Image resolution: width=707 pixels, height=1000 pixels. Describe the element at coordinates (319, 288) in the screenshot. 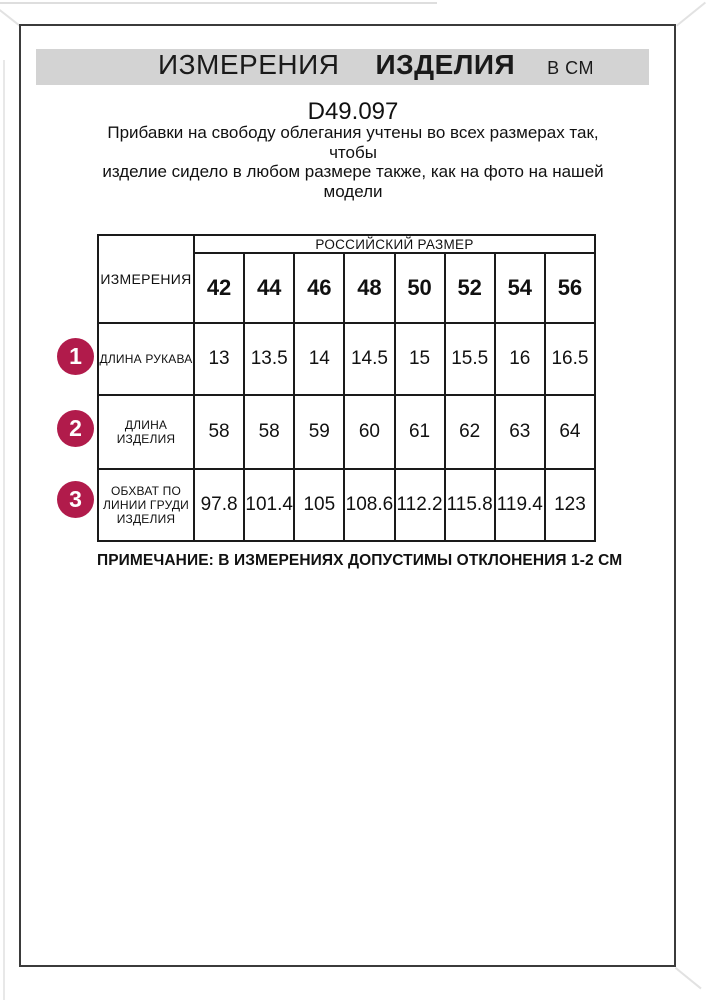

I see `size-column-header: 46` at that location.